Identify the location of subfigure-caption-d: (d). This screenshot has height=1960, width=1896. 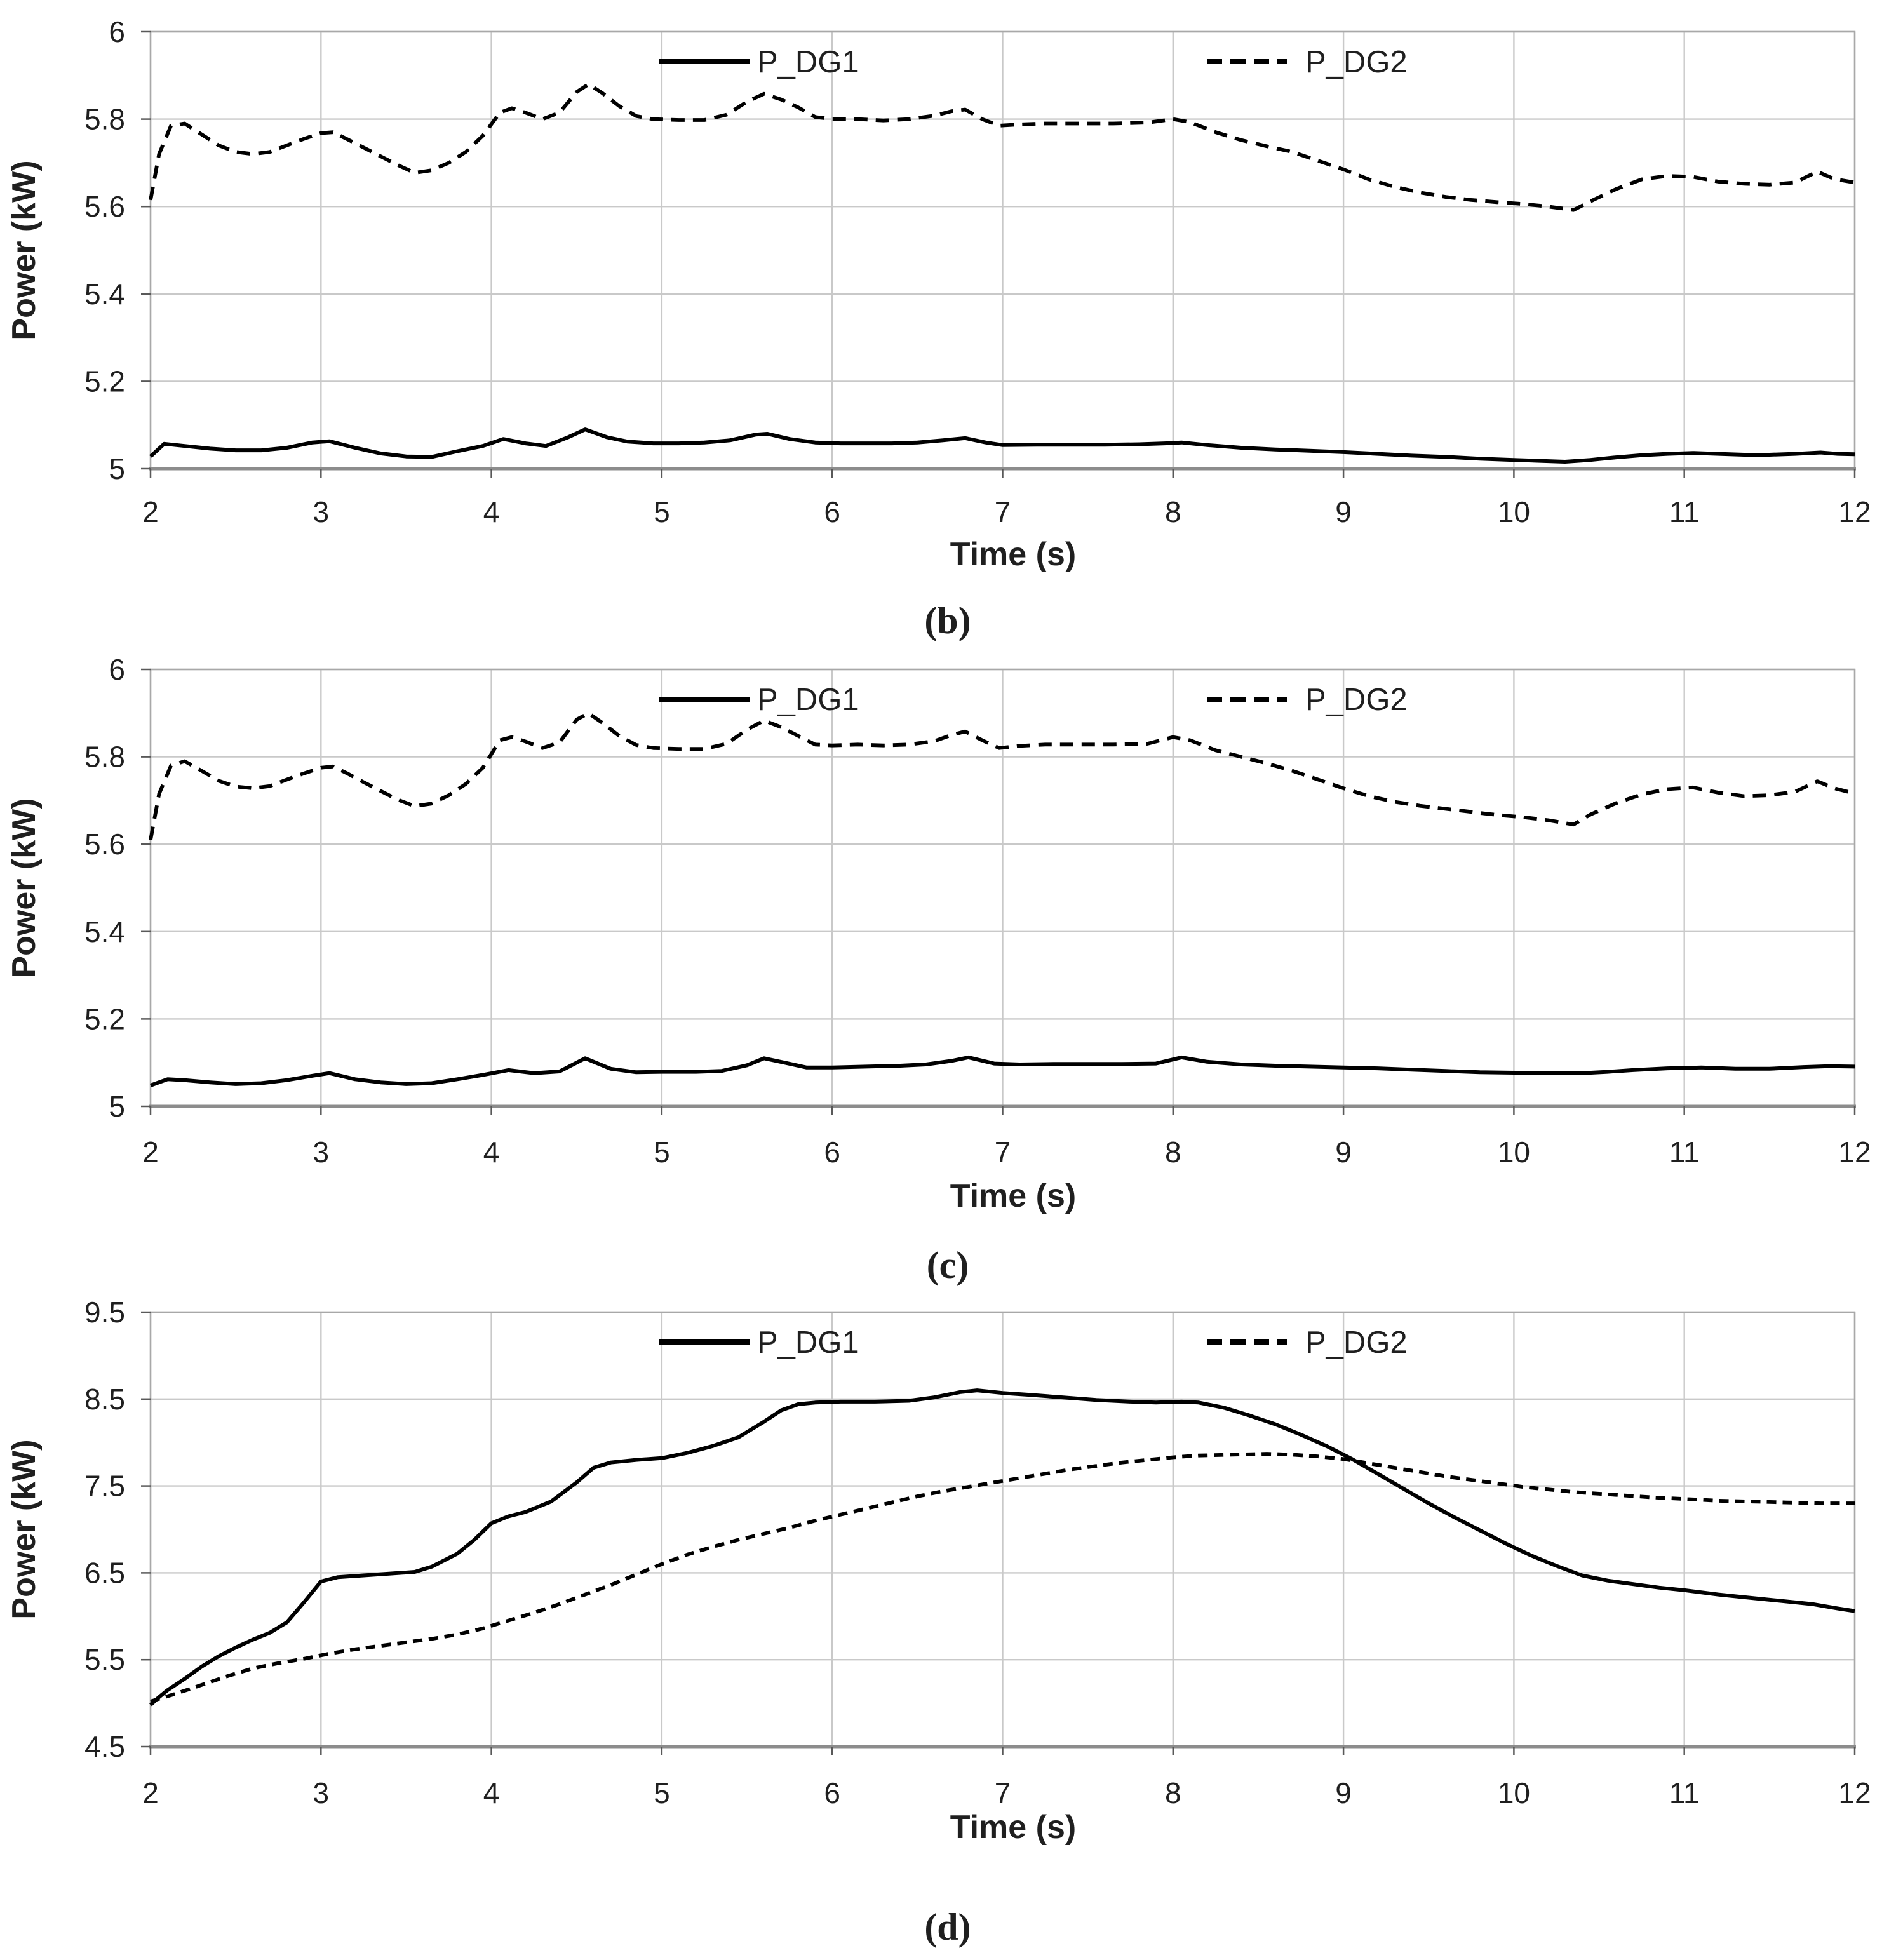
(947, 1927).